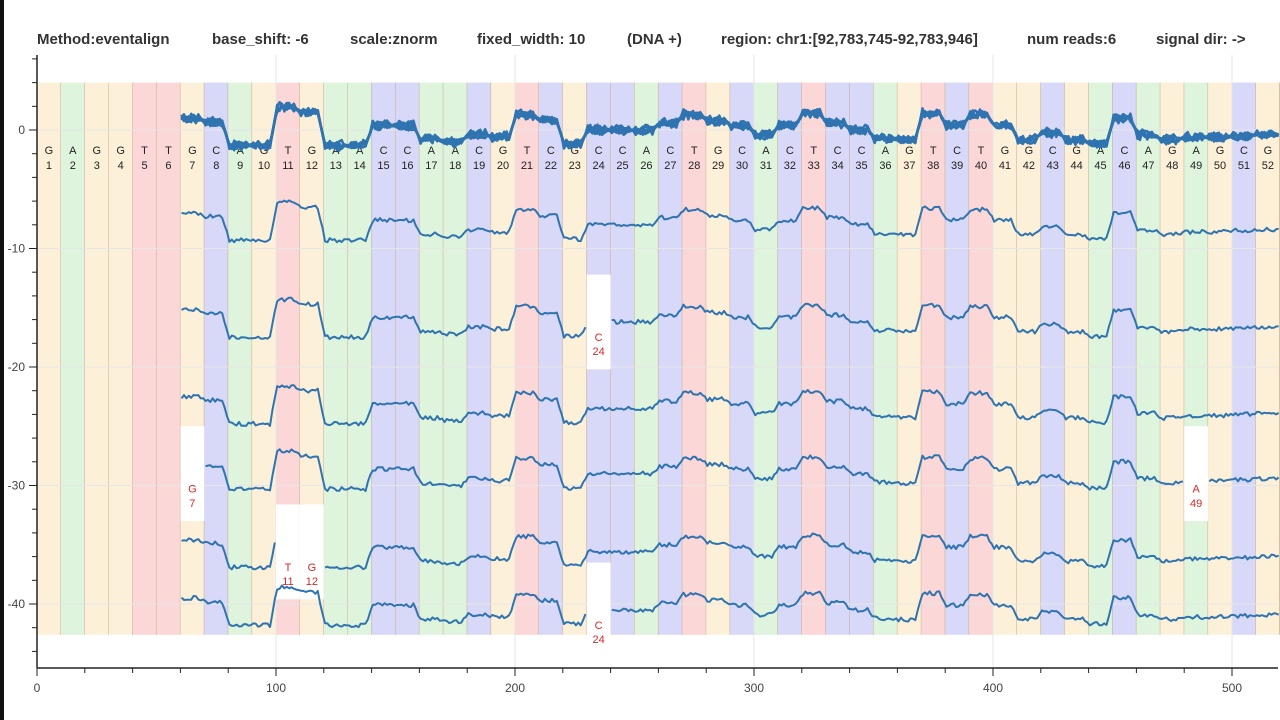  I want to click on base-band: A 45, so click(1100, 358).